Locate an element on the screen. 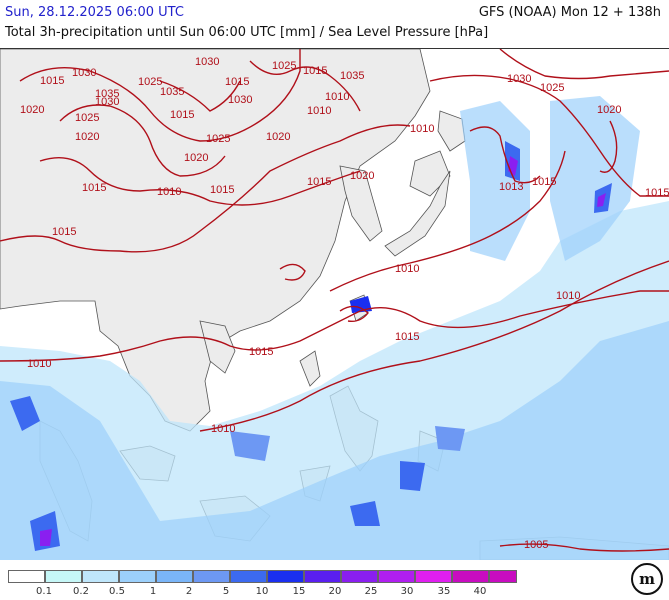  legend-label: 0.2 is located at coordinates (81, 591).